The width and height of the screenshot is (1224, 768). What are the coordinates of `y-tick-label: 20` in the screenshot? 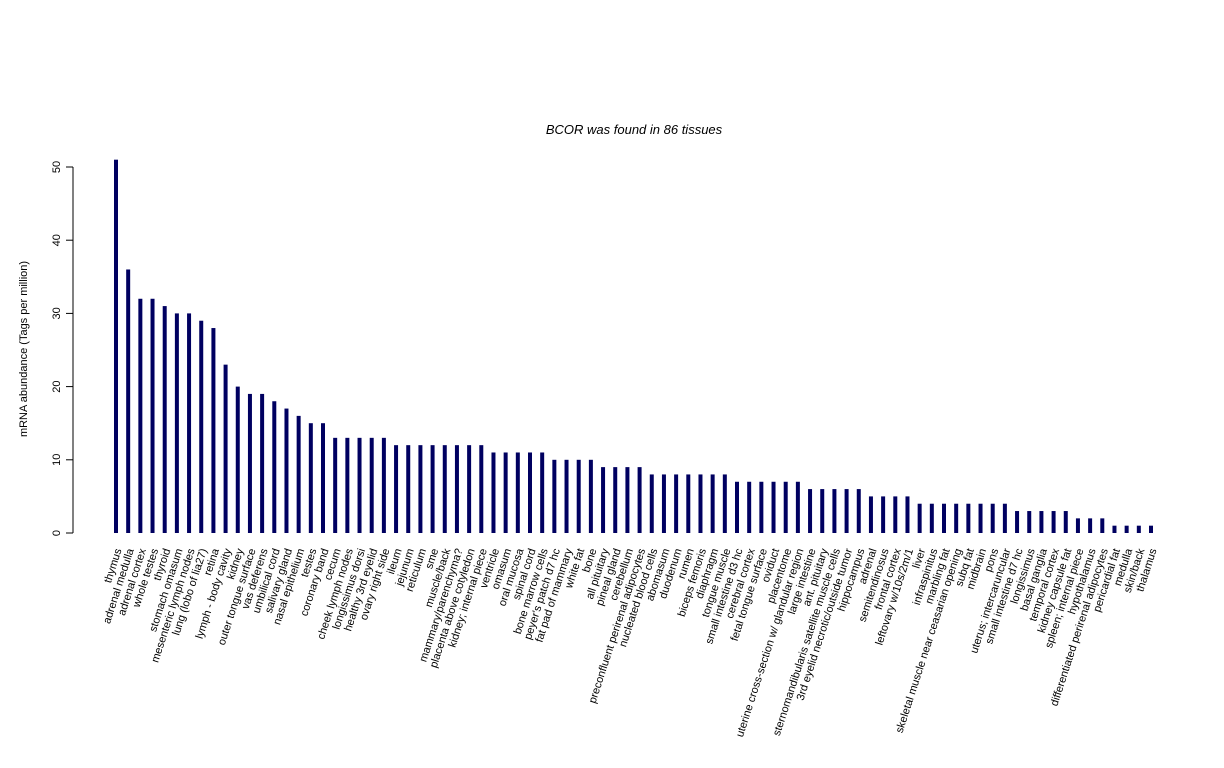 It's located at (57, 386).